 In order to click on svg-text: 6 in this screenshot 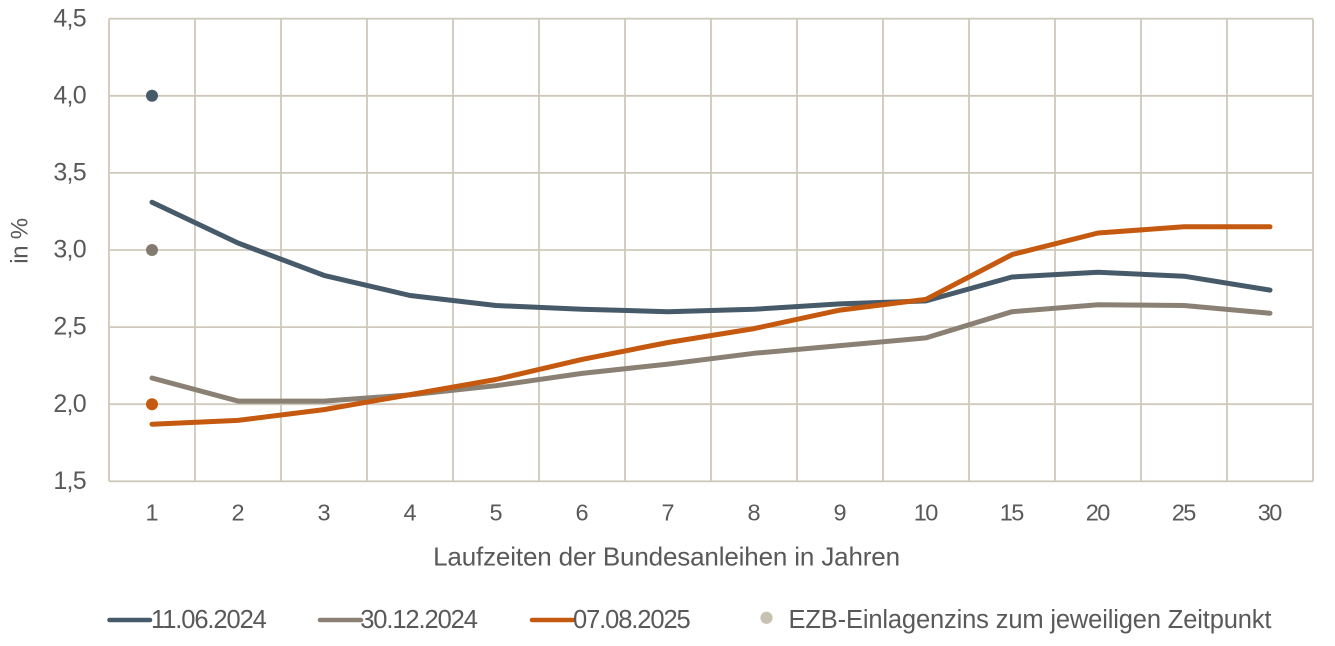, I will do `click(582, 512)`.